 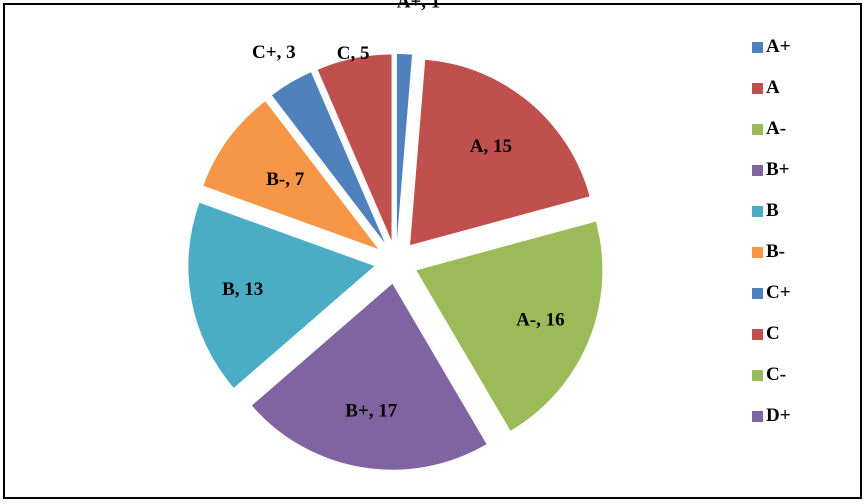 I want to click on legend-item: B+, so click(x=771, y=170).